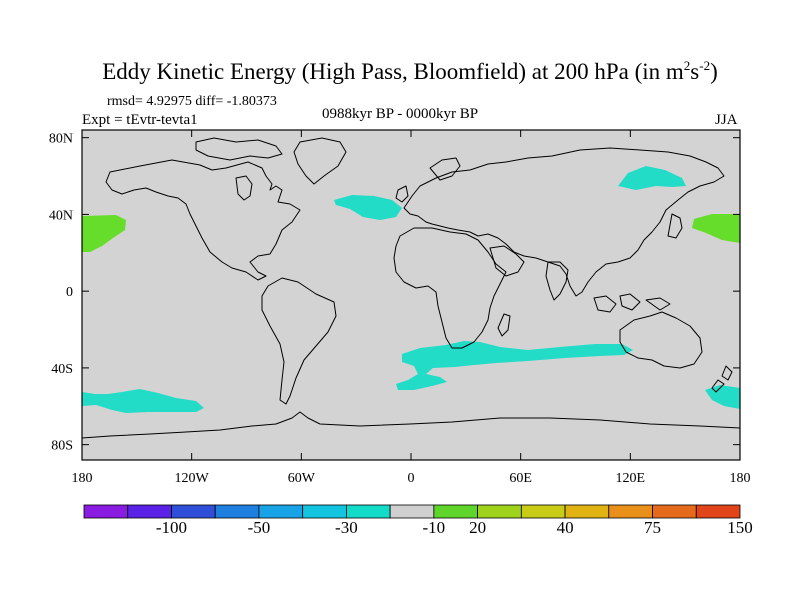 The image size is (800, 600). I want to click on coastline-arabia, so click(507, 261).